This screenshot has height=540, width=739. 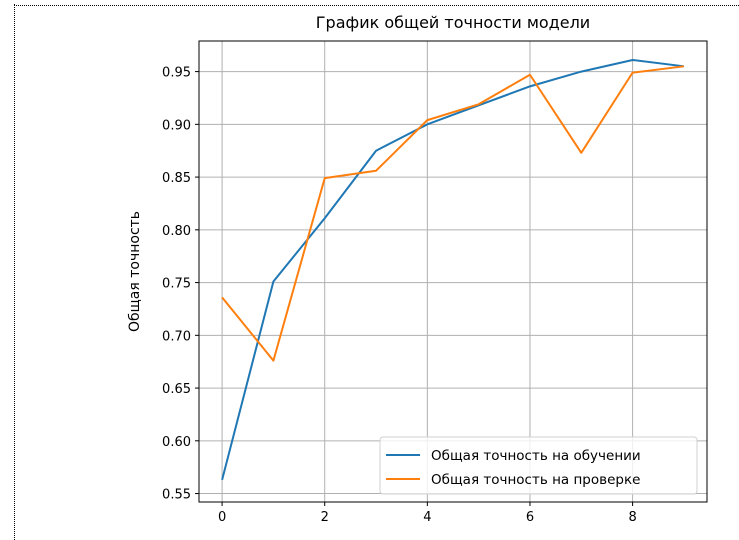 I want to click on y-tick-label: 0.55, so click(x=176, y=495).